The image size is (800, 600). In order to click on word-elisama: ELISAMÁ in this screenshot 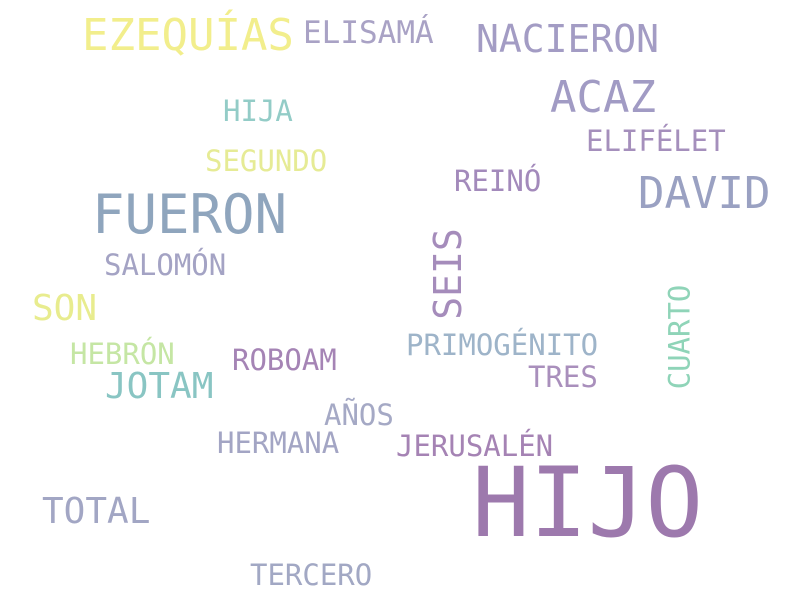, I will do `click(368, 33)`.